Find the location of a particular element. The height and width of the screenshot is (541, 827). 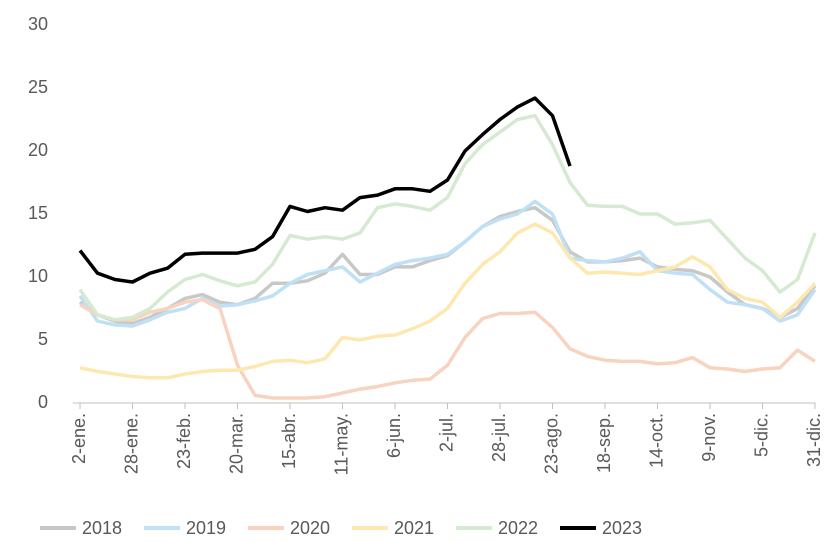

x-tick-label: 15-abr. is located at coordinates (289, 441).